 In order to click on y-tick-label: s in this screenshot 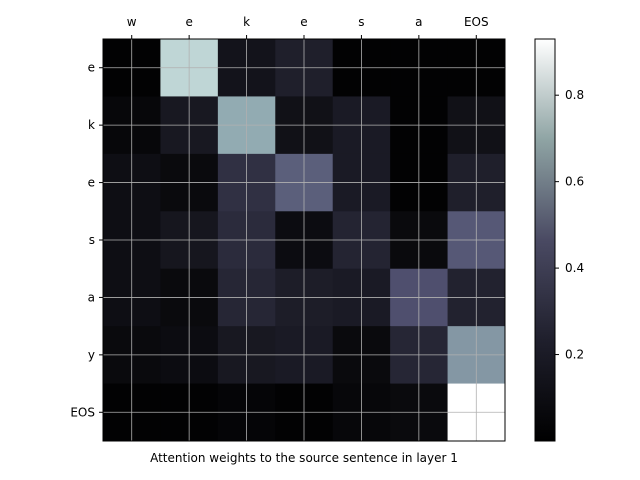, I will do `click(92, 240)`.